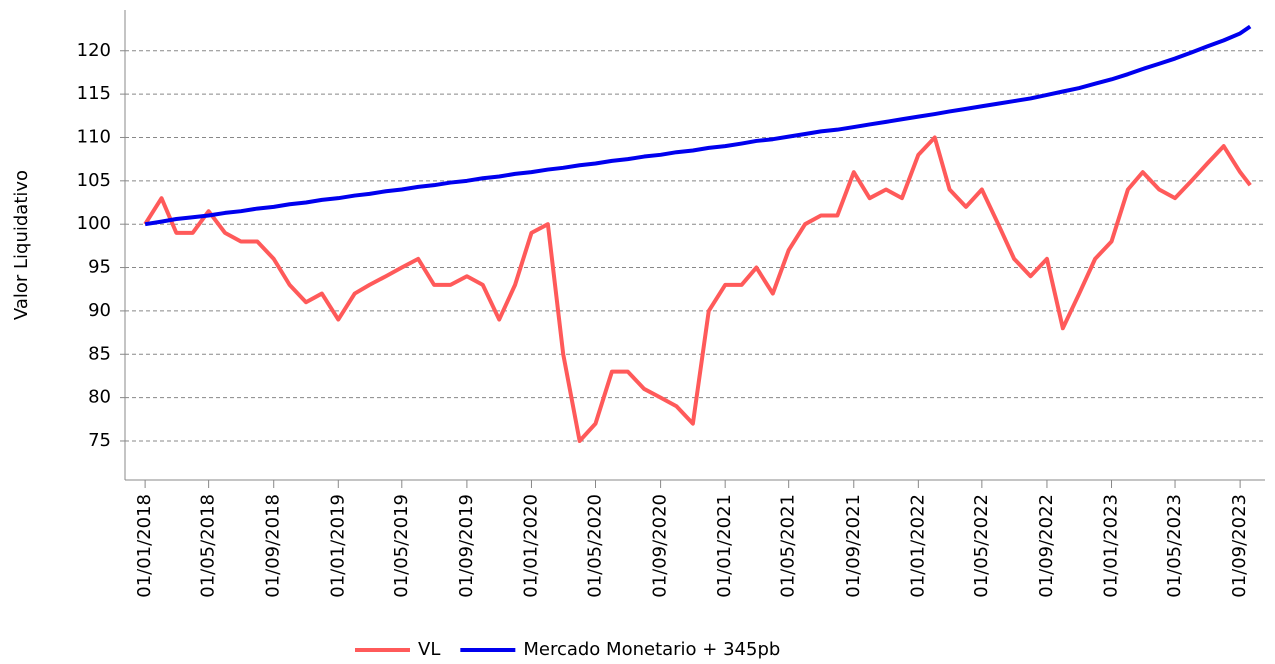 The width and height of the screenshot is (1275, 664). What do you see at coordinates (1239, 546) in the screenshot?
I see `x-tick-label: 01/09/2023` at bounding box center [1239, 546].